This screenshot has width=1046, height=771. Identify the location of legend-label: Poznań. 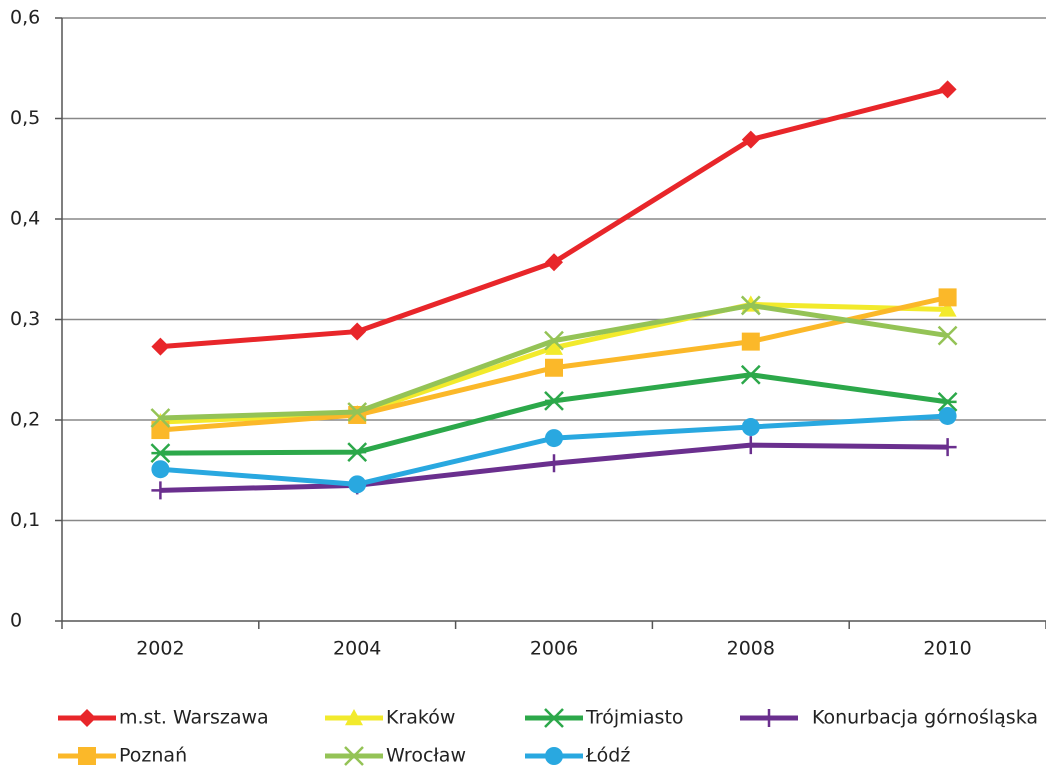
(153, 756).